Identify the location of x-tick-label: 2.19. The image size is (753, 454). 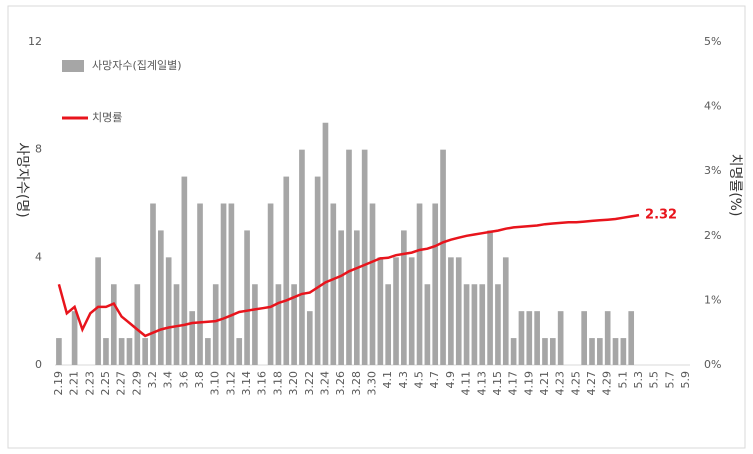
(58, 383).